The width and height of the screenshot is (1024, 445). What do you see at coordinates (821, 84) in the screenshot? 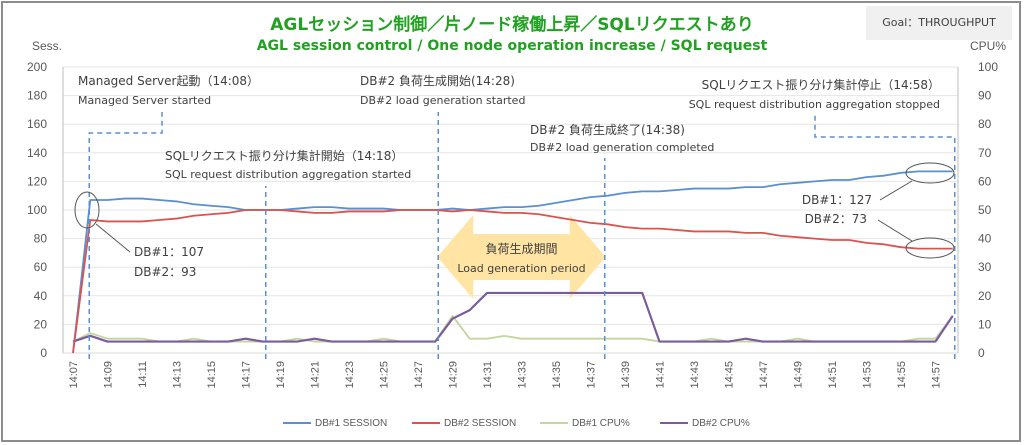
I see `event-5-label-ja: SQLリクエスト振り分け集計停止（14:58）` at bounding box center [821, 84].